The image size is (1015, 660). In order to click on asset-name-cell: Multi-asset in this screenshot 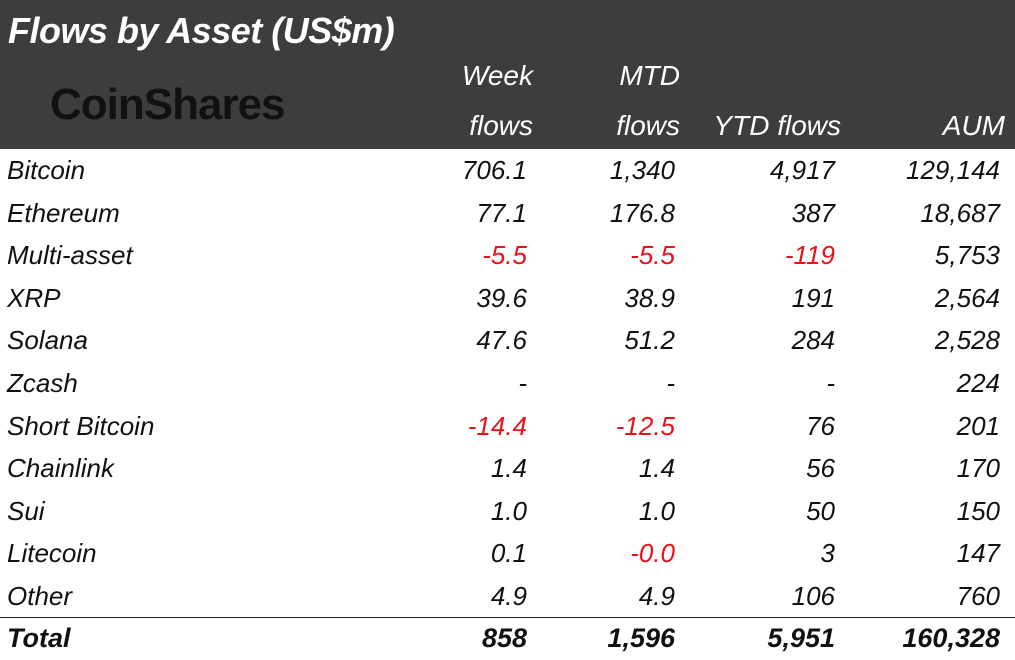, I will do `click(70, 255)`.